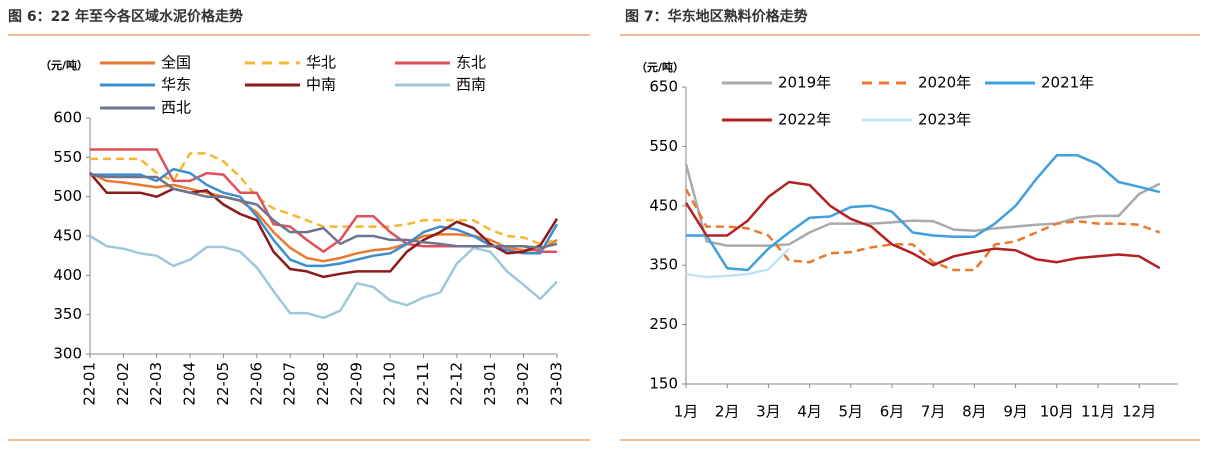  Describe the element at coordinates (321, 85) in the screenshot. I see `legend-label: 中南` at that location.